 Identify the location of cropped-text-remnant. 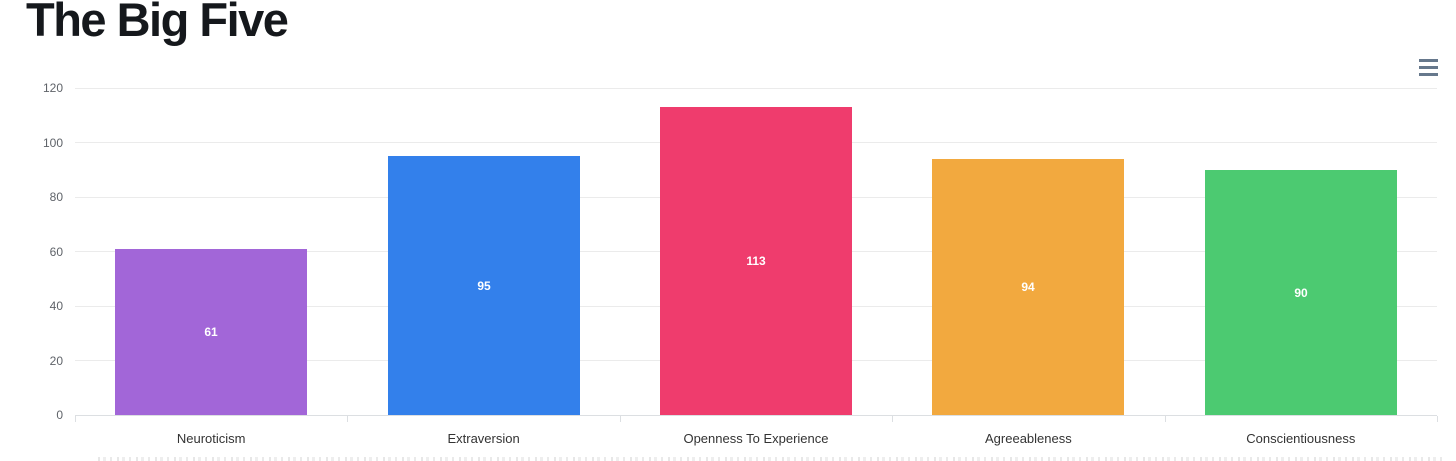
(772, 459).